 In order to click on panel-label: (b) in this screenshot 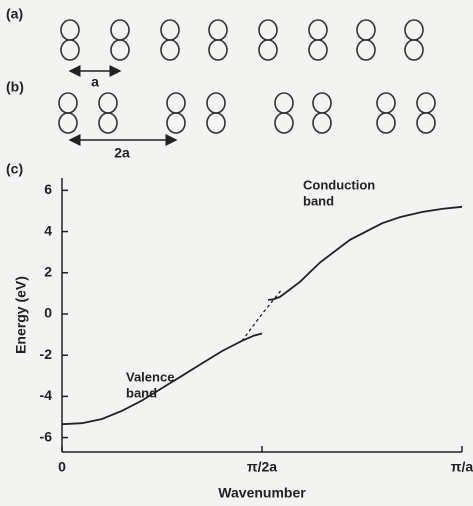, I will do `click(15, 87)`.